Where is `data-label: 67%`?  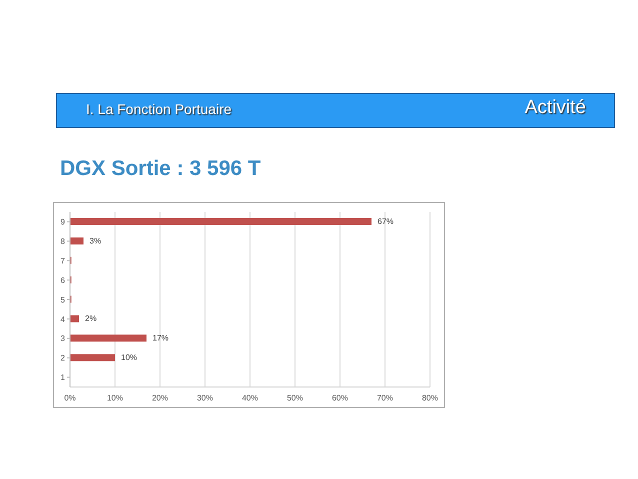
data-label: 67% is located at coordinates (386, 221).